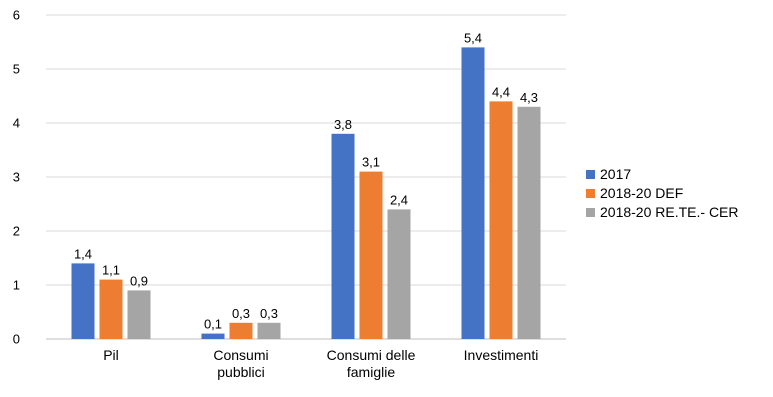 The width and height of the screenshot is (773, 397). I want to click on y-tick-label: 4, so click(16, 123).